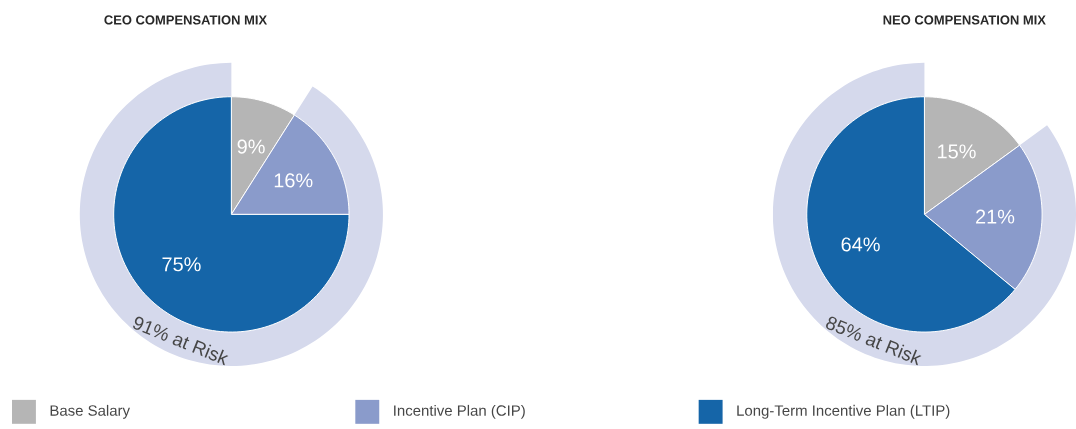  I want to click on legend-label: Incentive Plan (CIP), so click(459, 411).